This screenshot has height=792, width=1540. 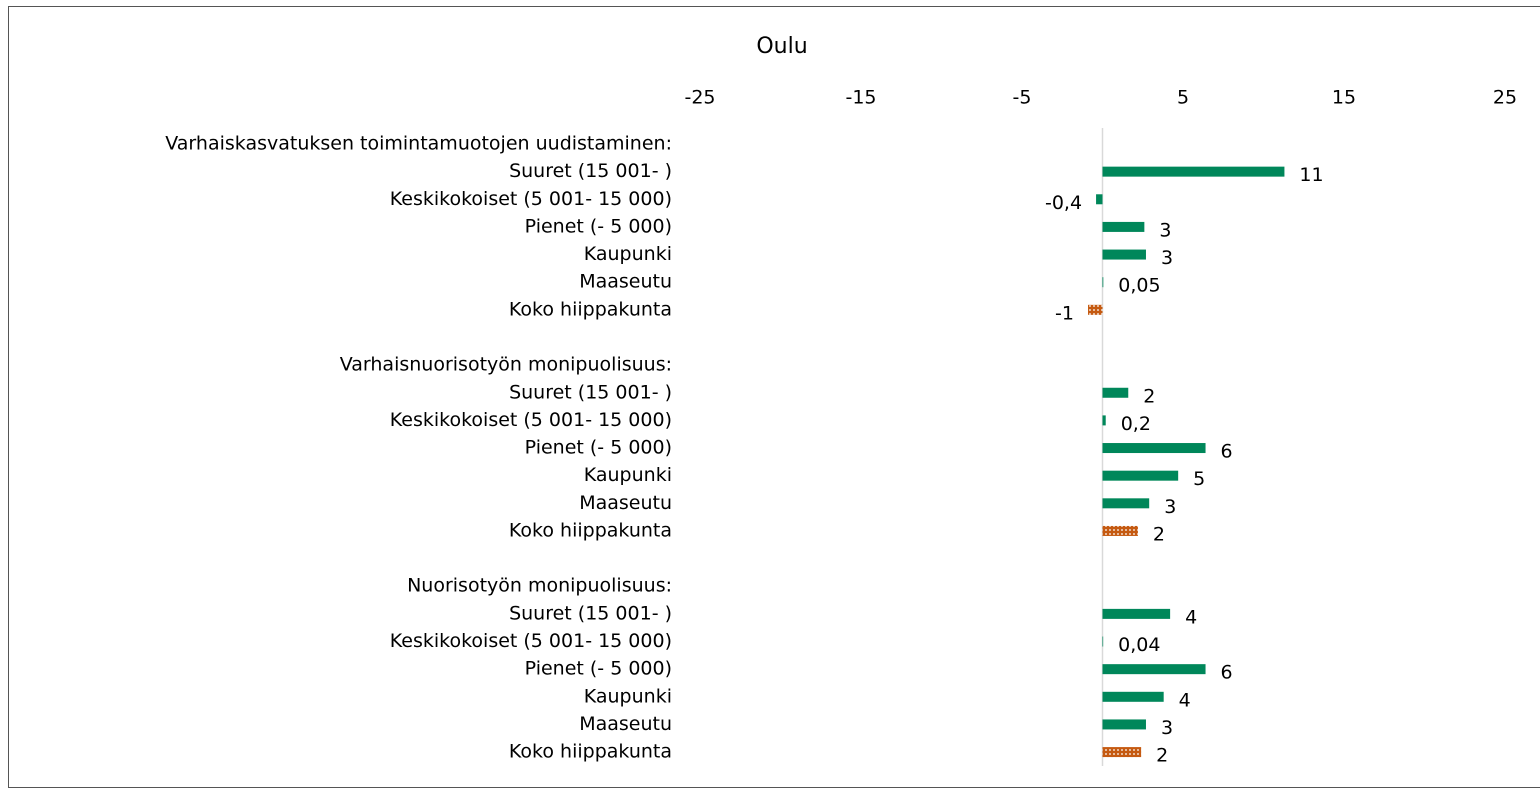 I want to click on x-tick-label: -5, so click(x=1022, y=98).